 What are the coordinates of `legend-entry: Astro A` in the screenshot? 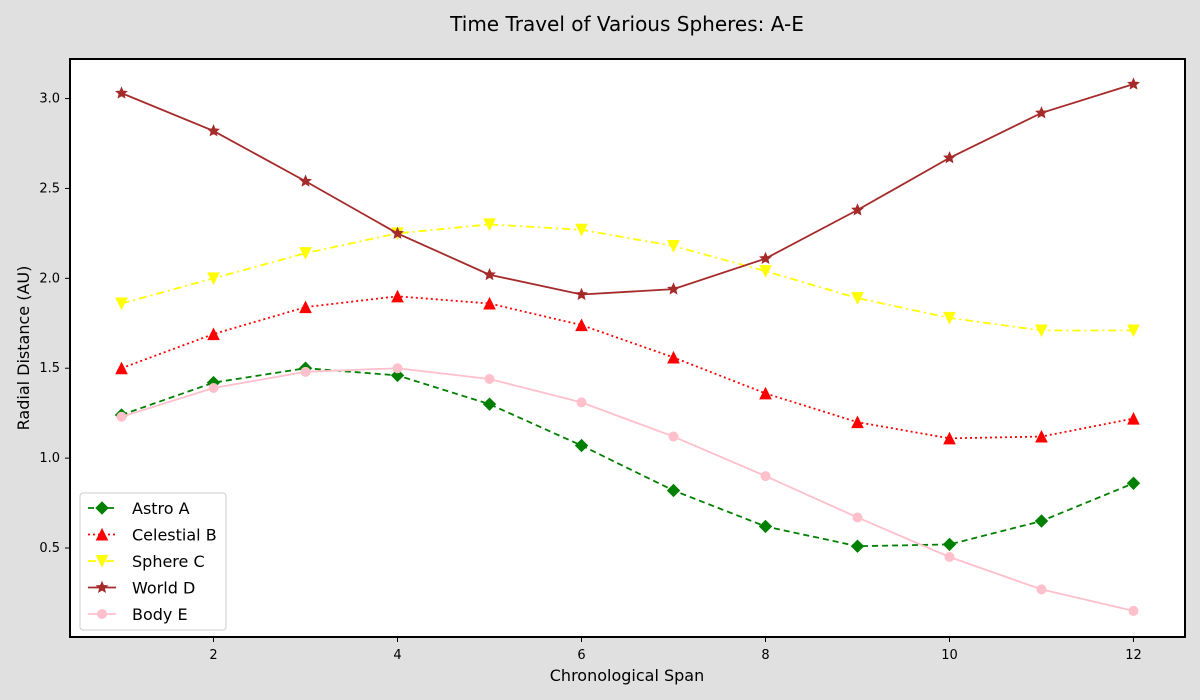 It's located at (139, 508).